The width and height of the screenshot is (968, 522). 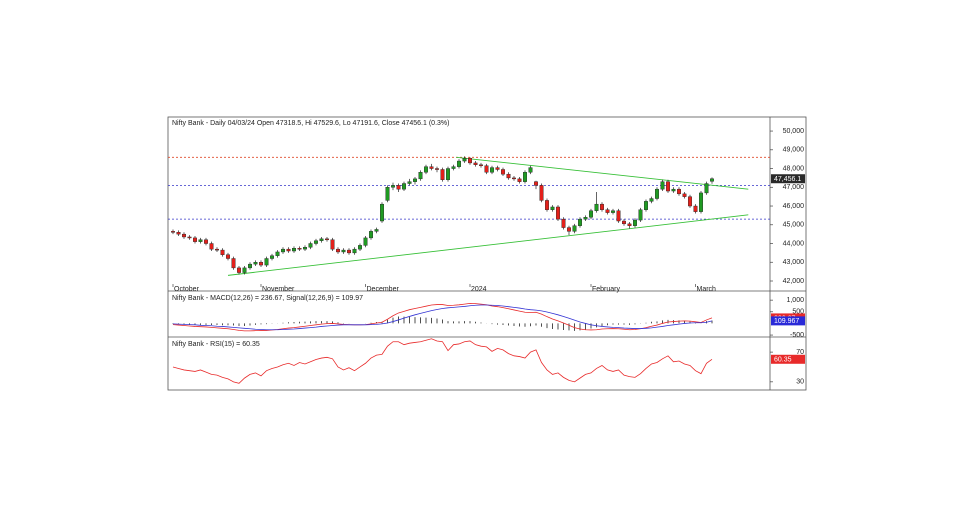 I want to click on y-tick-label: -500, so click(x=797, y=335).